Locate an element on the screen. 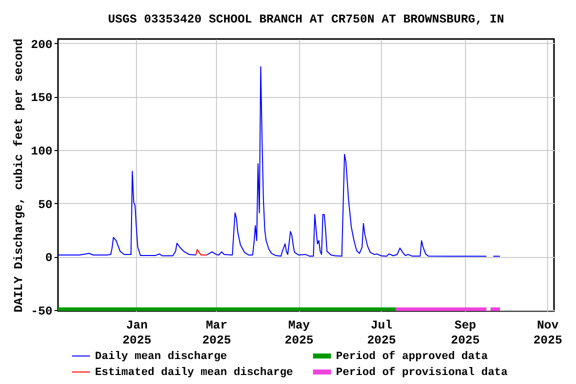 This screenshot has width=576, height=384. x-tick-label: Jan 2025 is located at coordinates (137, 333).